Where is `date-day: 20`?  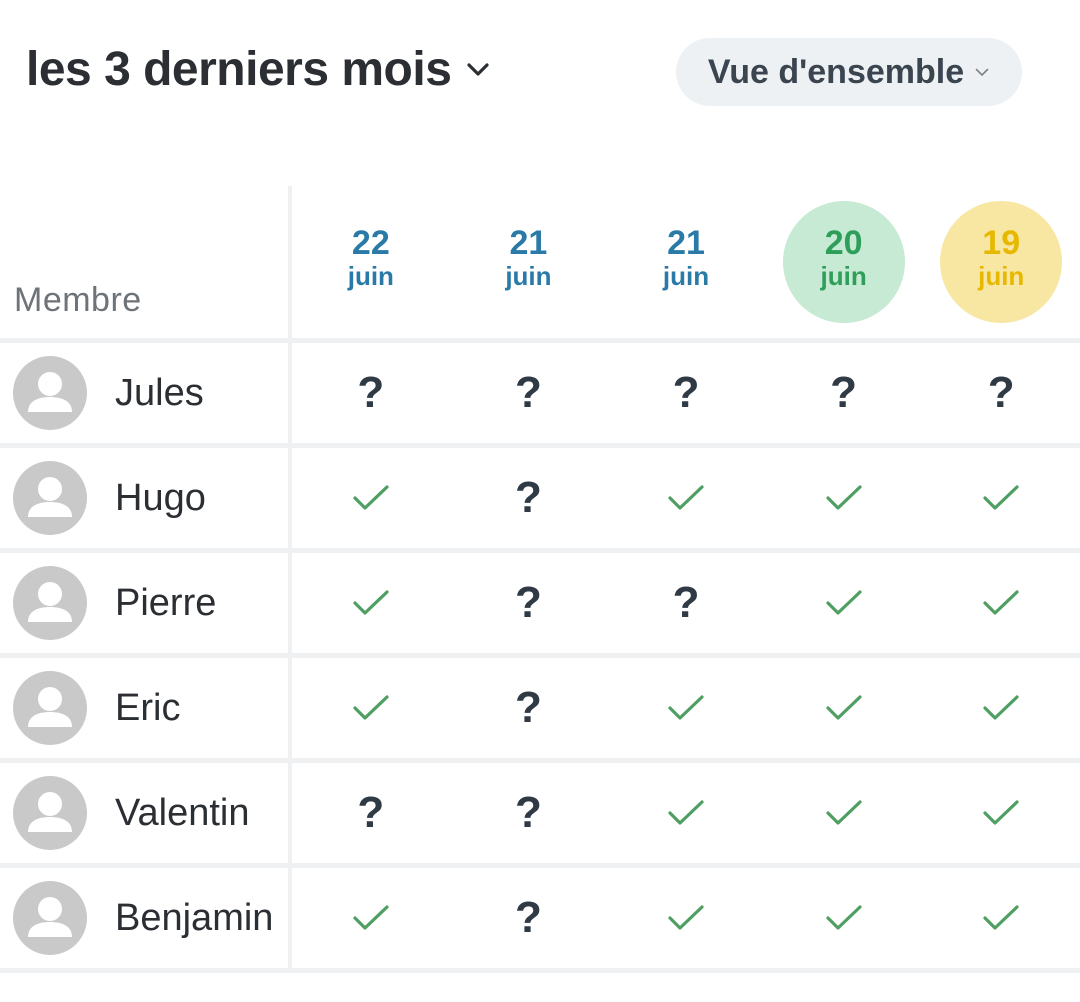
date-day: 20 is located at coordinates (843, 243).